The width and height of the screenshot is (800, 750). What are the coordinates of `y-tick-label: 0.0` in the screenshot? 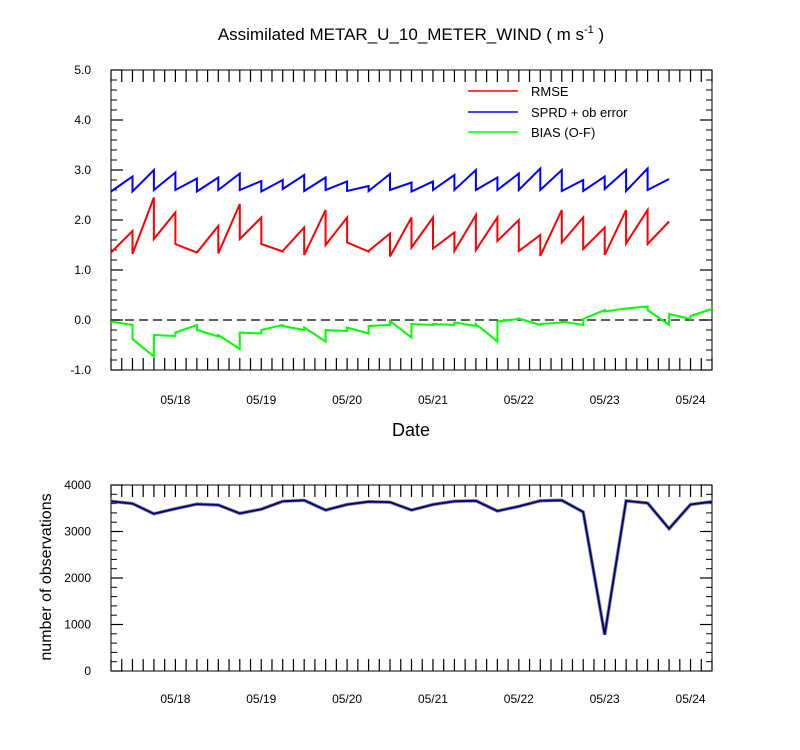 It's located at (82, 320).